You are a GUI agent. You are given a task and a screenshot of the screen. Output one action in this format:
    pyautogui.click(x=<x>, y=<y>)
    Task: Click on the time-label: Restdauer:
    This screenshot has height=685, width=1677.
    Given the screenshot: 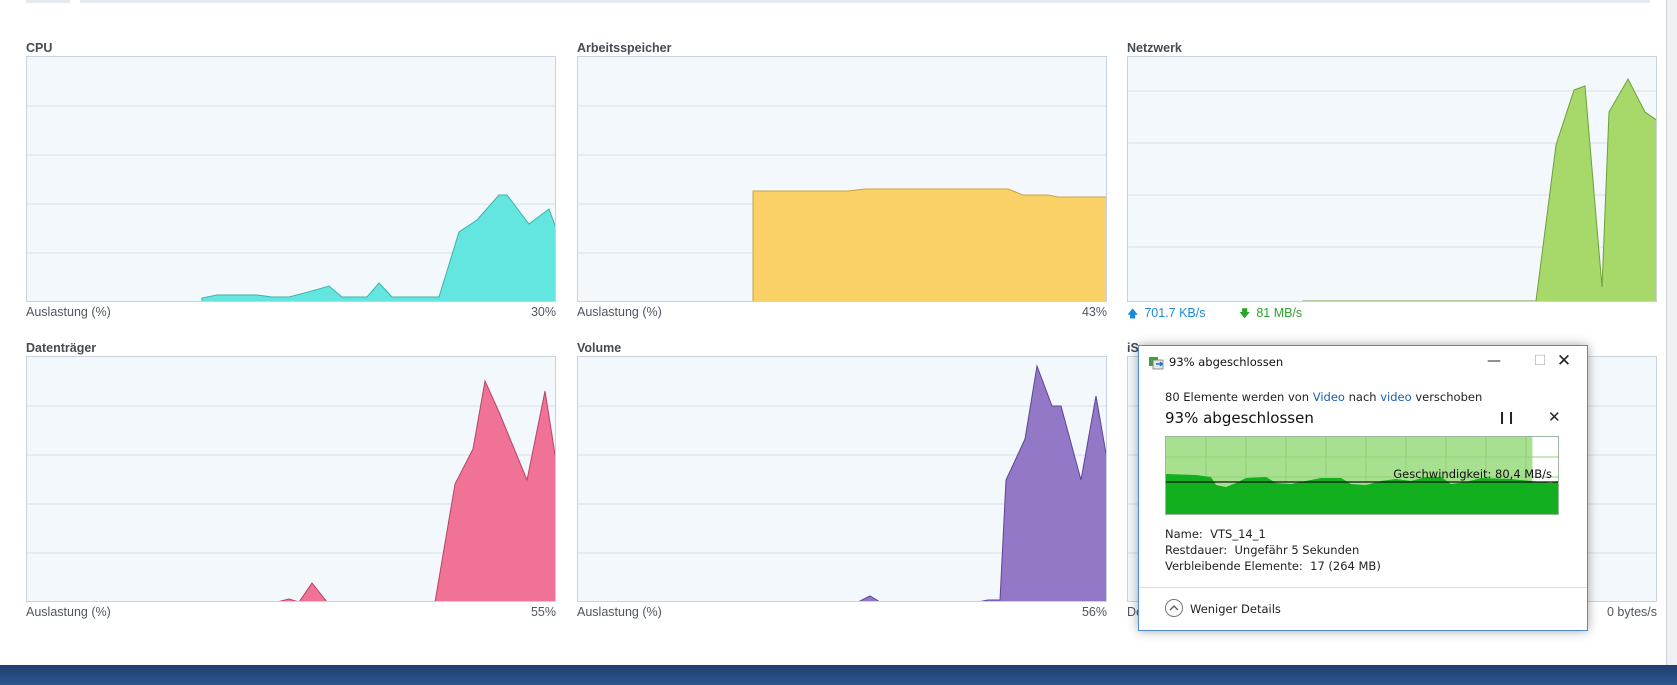 What is the action you would take?
    pyautogui.click(x=1196, y=550)
    